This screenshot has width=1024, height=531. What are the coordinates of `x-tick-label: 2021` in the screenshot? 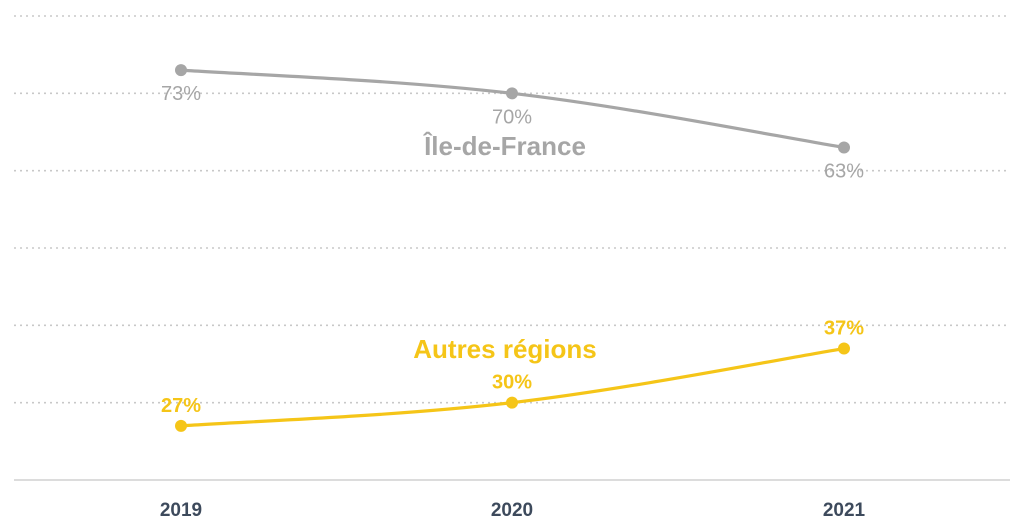 It's located at (844, 510).